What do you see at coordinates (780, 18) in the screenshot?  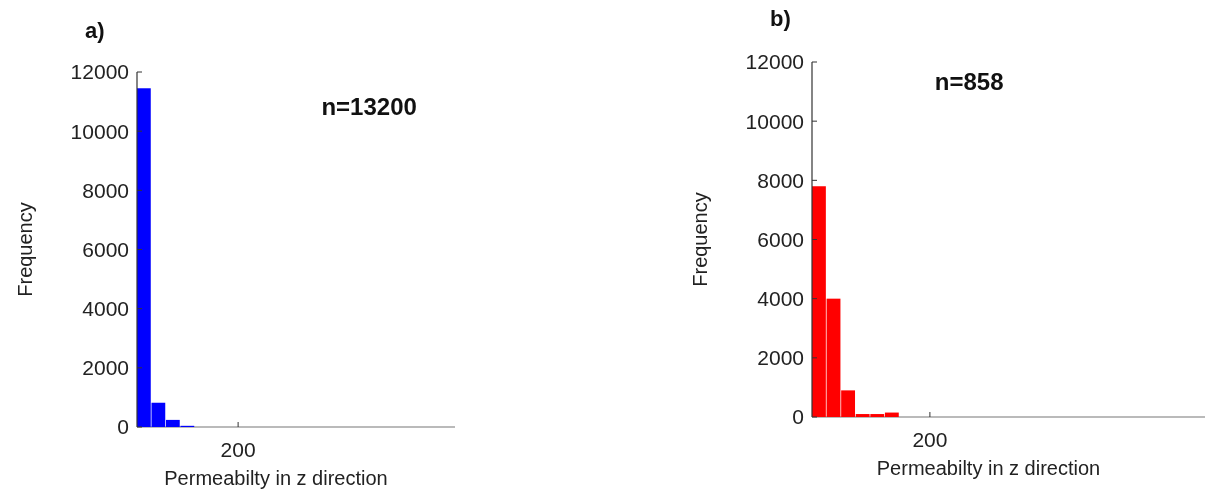 I see `chart-title: b)` at bounding box center [780, 18].